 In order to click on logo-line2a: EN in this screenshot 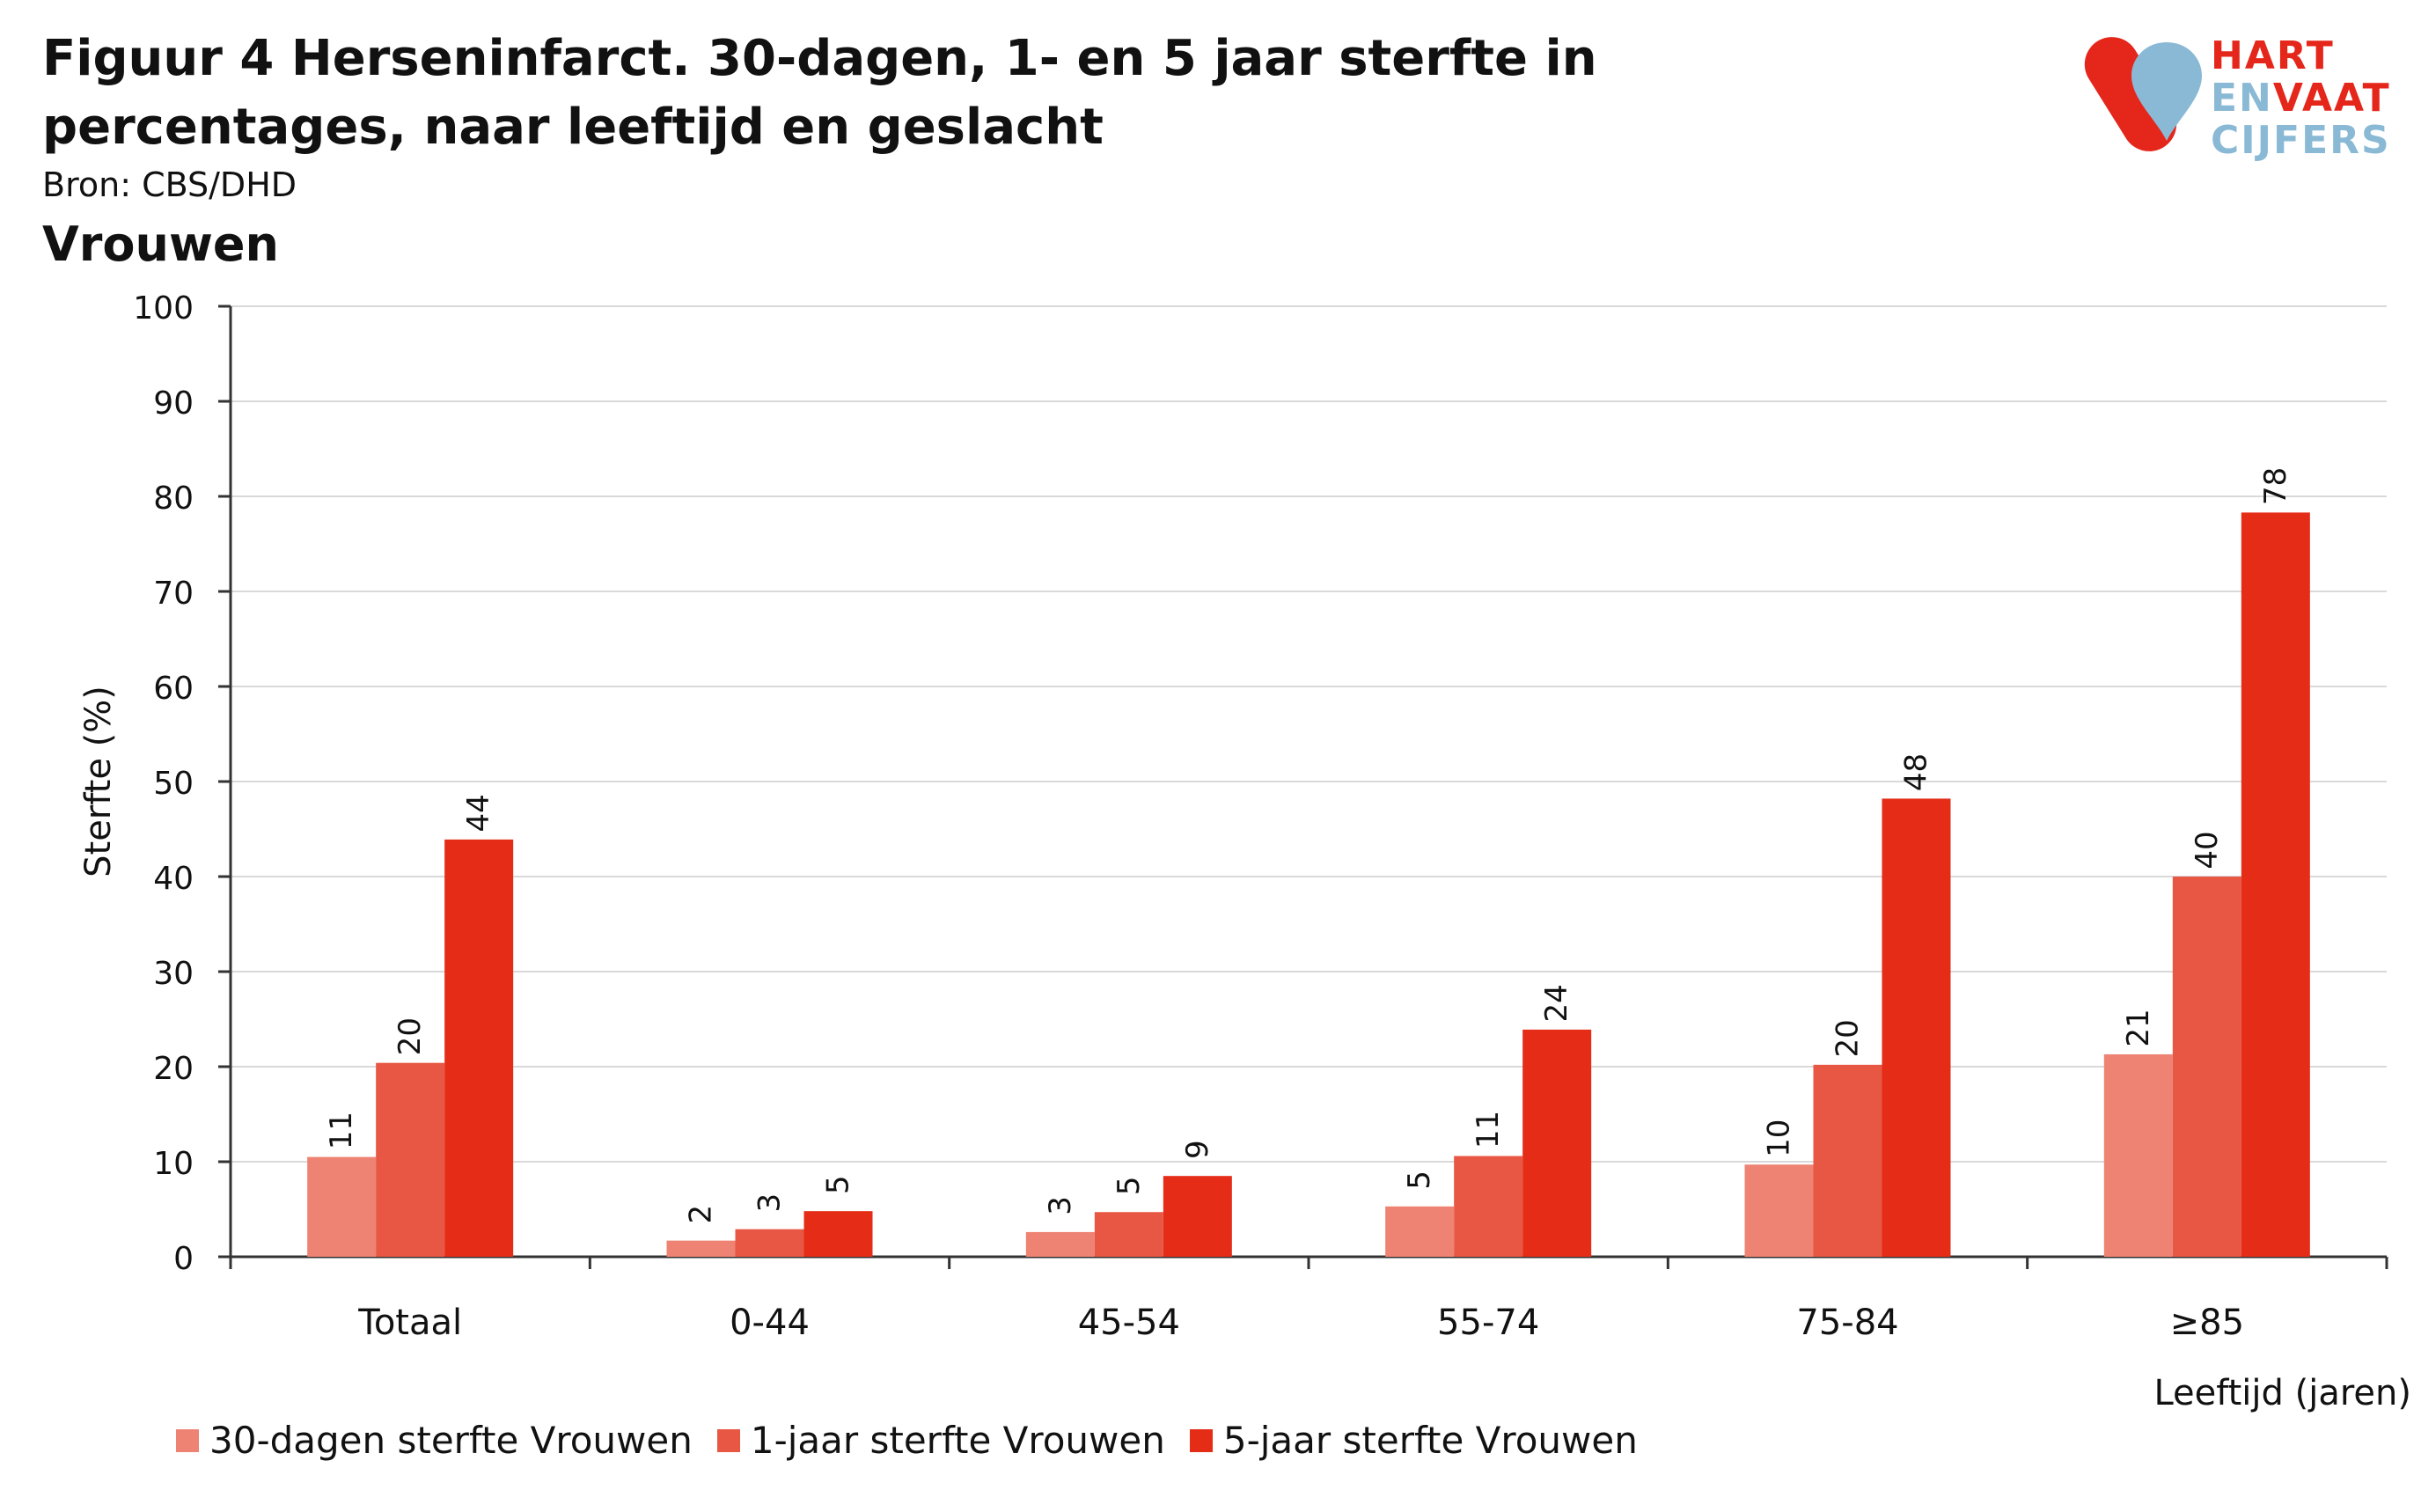, I will do `click(2242, 98)`.